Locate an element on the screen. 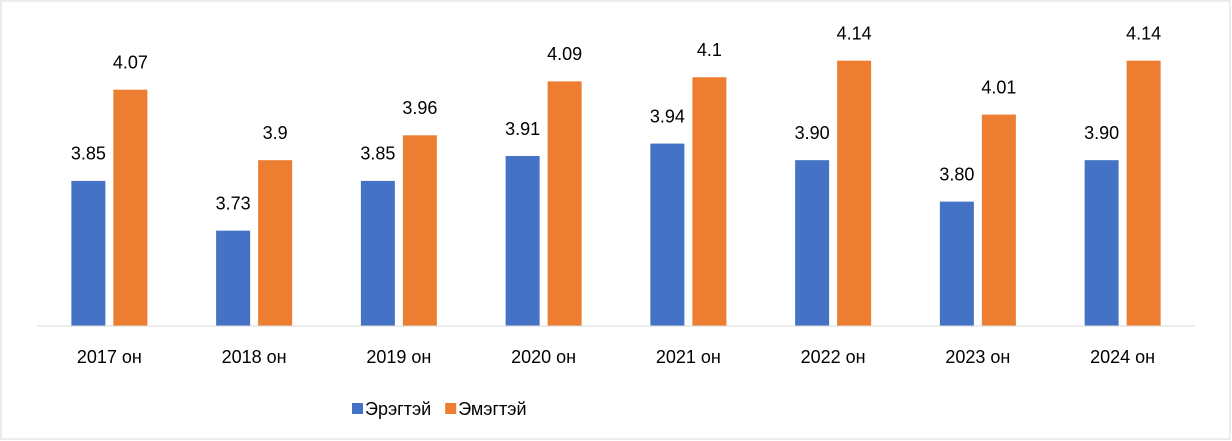  x-tick-label: 2018 он is located at coordinates (254, 357).